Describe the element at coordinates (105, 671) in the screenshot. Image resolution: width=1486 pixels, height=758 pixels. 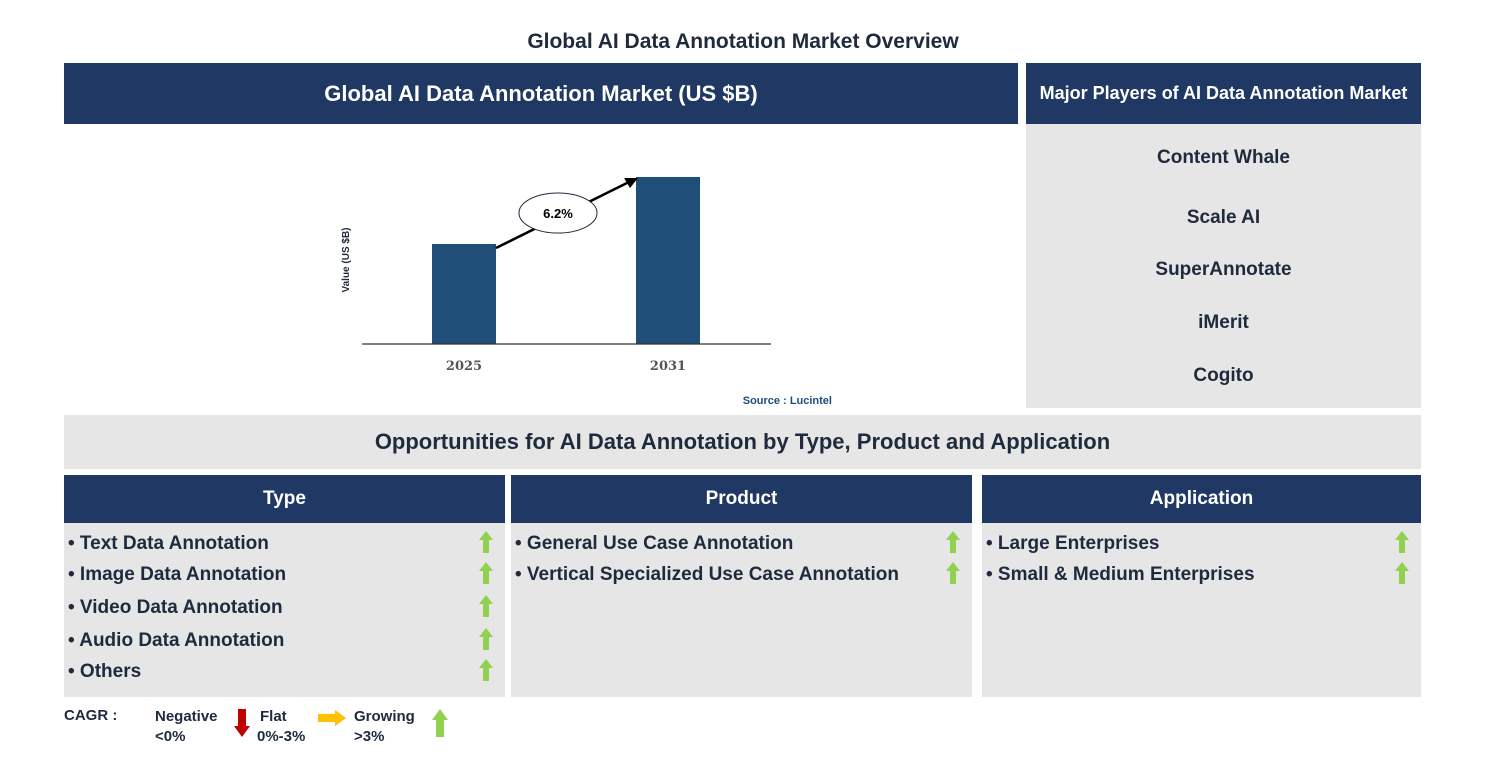
I see `list-item: • Others` at that location.